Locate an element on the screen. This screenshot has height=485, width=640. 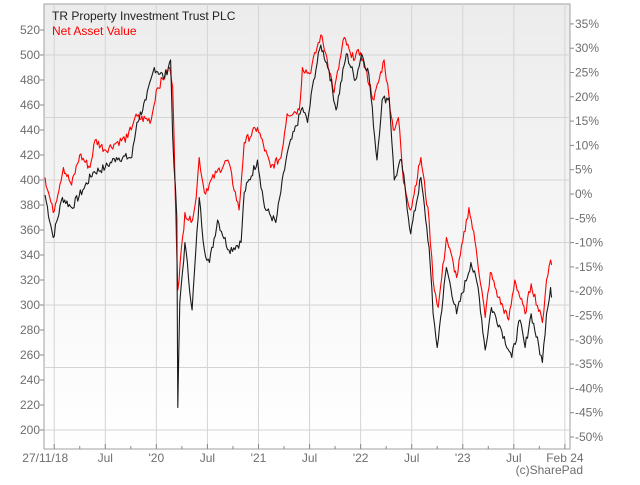
y-left-tick-label: 480 is located at coordinates (30, 80).